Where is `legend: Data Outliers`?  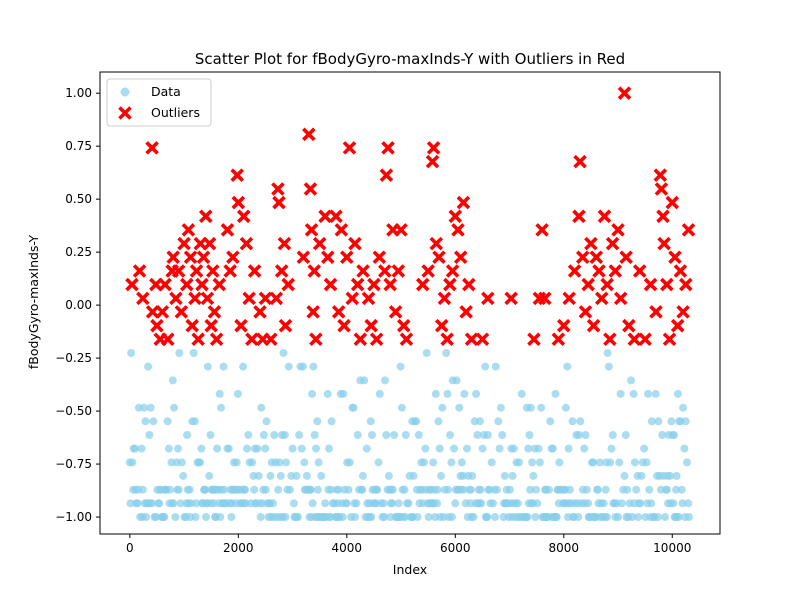
legend: Data Outliers is located at coordinates (159, 102).